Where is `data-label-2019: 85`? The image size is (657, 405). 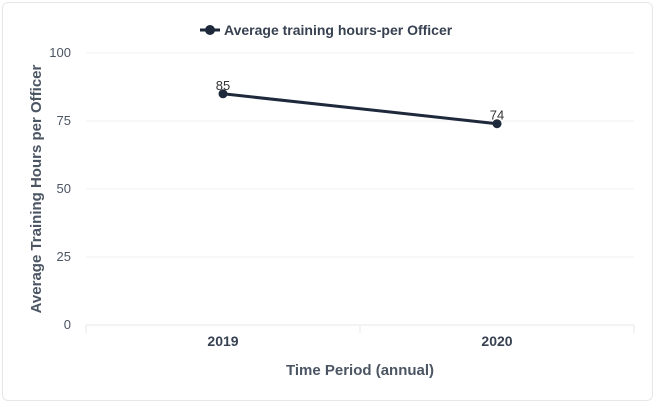
data-label-2019: 85 is located at coordinates (223, 85).